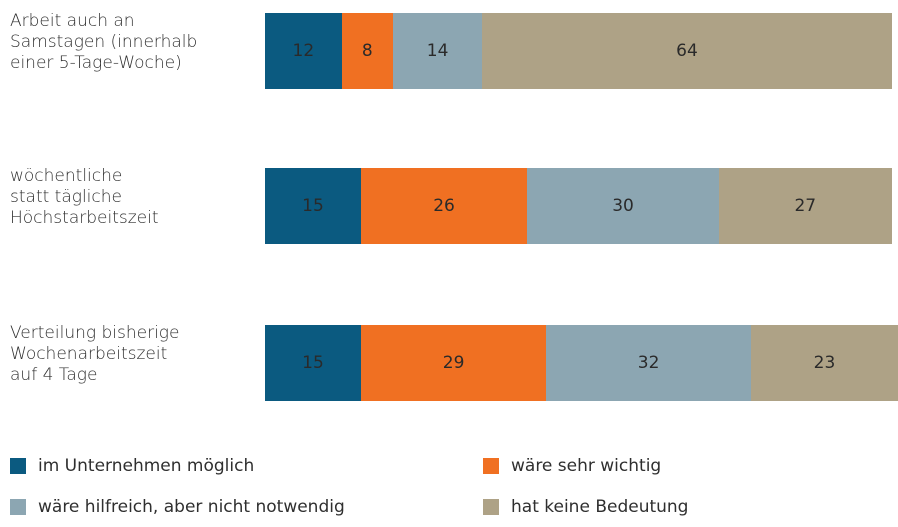 This screenshot has height=527, width=898. I want to click on bar-segment: 32, so click(648, 363).